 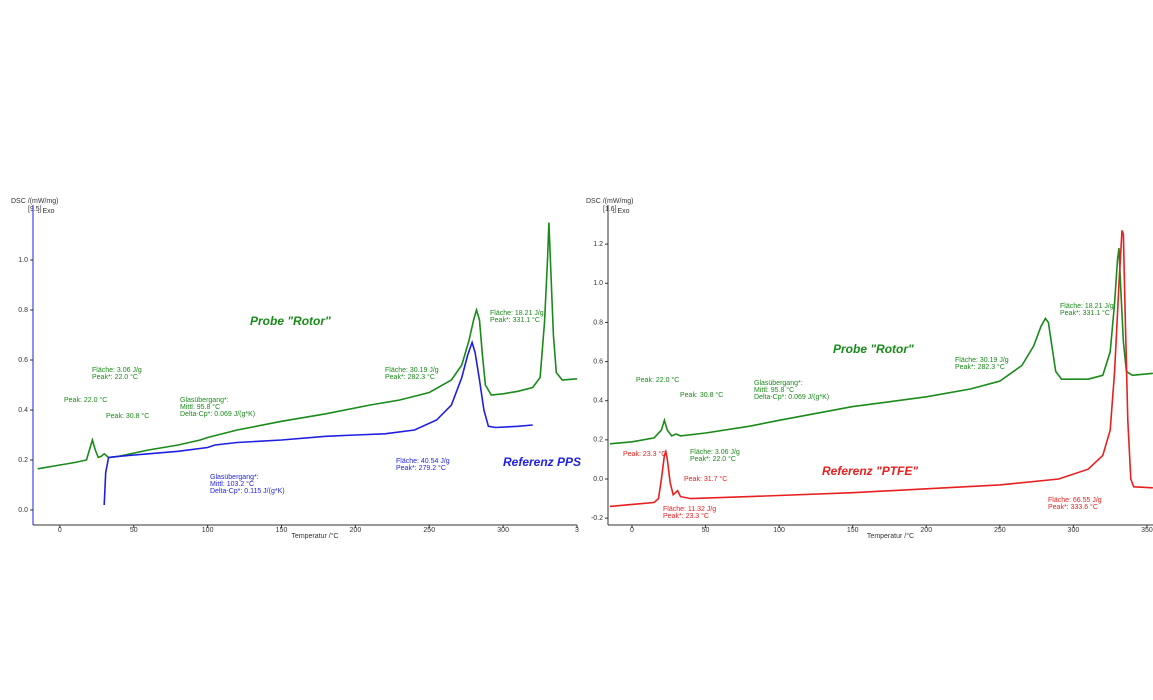 What do you see at coordinates (610, 209) in the screenshot?
I see `y-scale-label: [1.6]` at bounding box center [610, 209].